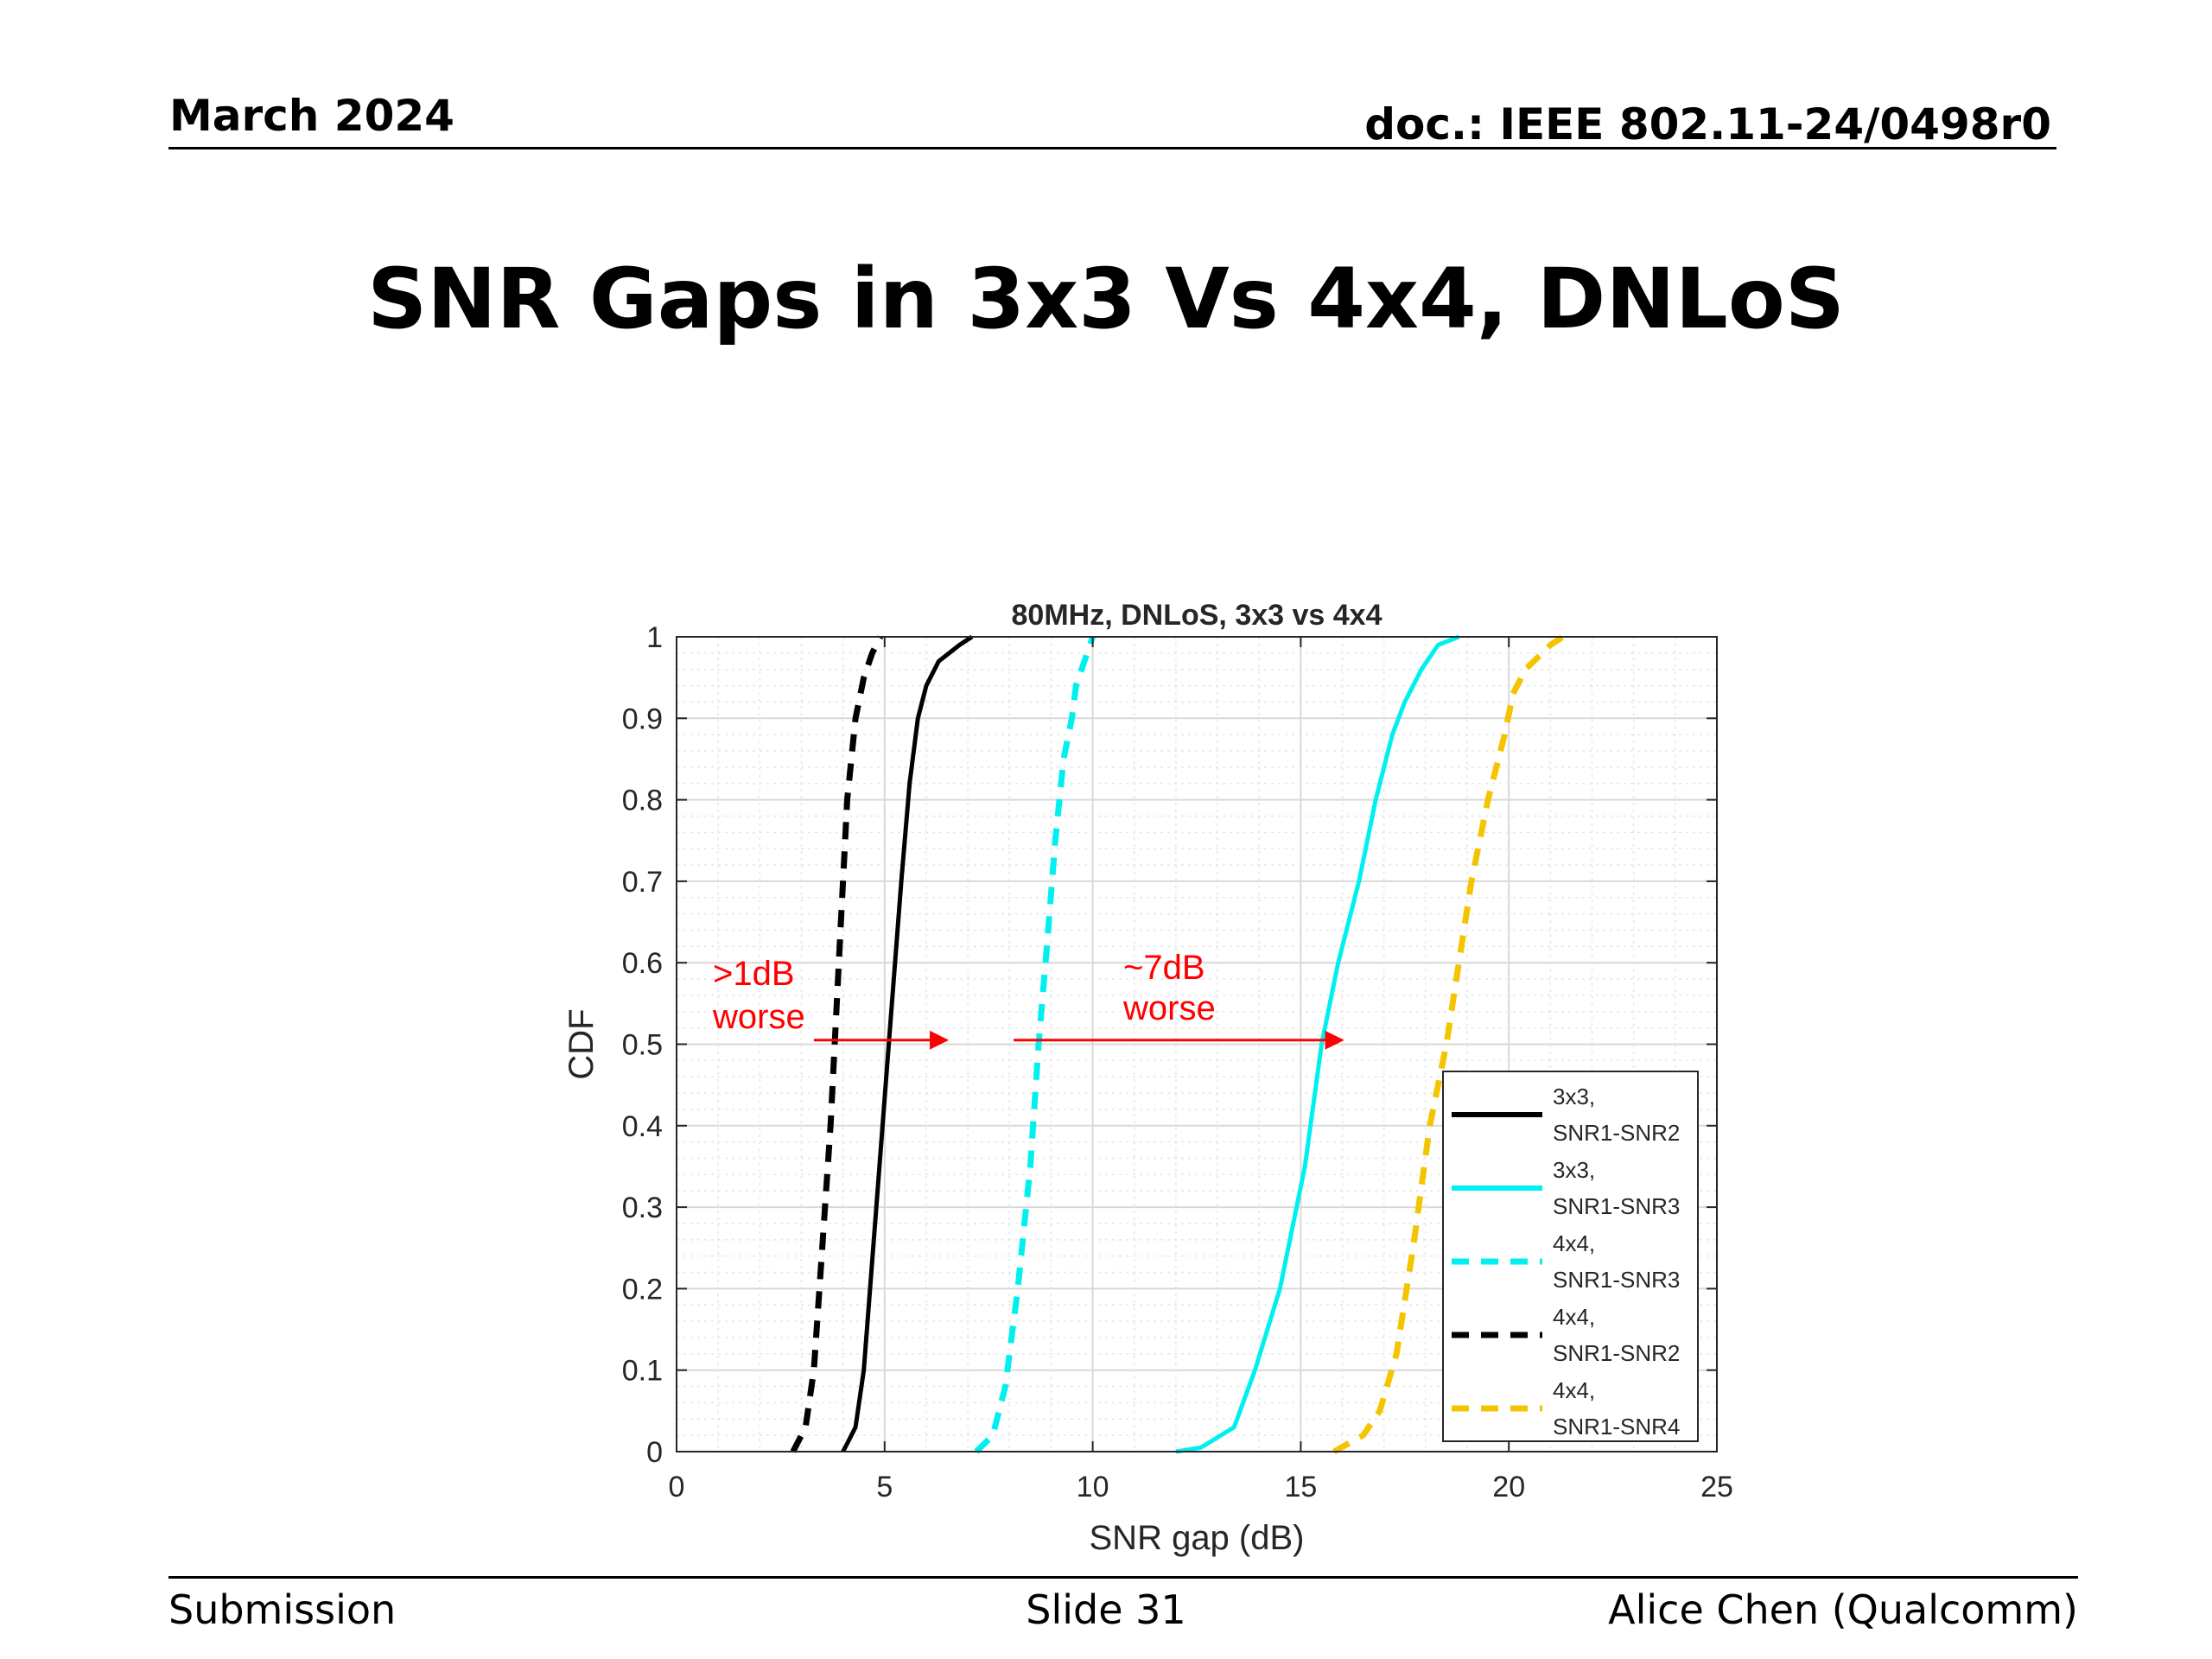  What do you see at coordinates (654, 1452) in the screenshot?
I see `y-tick-label: 0` at bounding box center [654, 1452].